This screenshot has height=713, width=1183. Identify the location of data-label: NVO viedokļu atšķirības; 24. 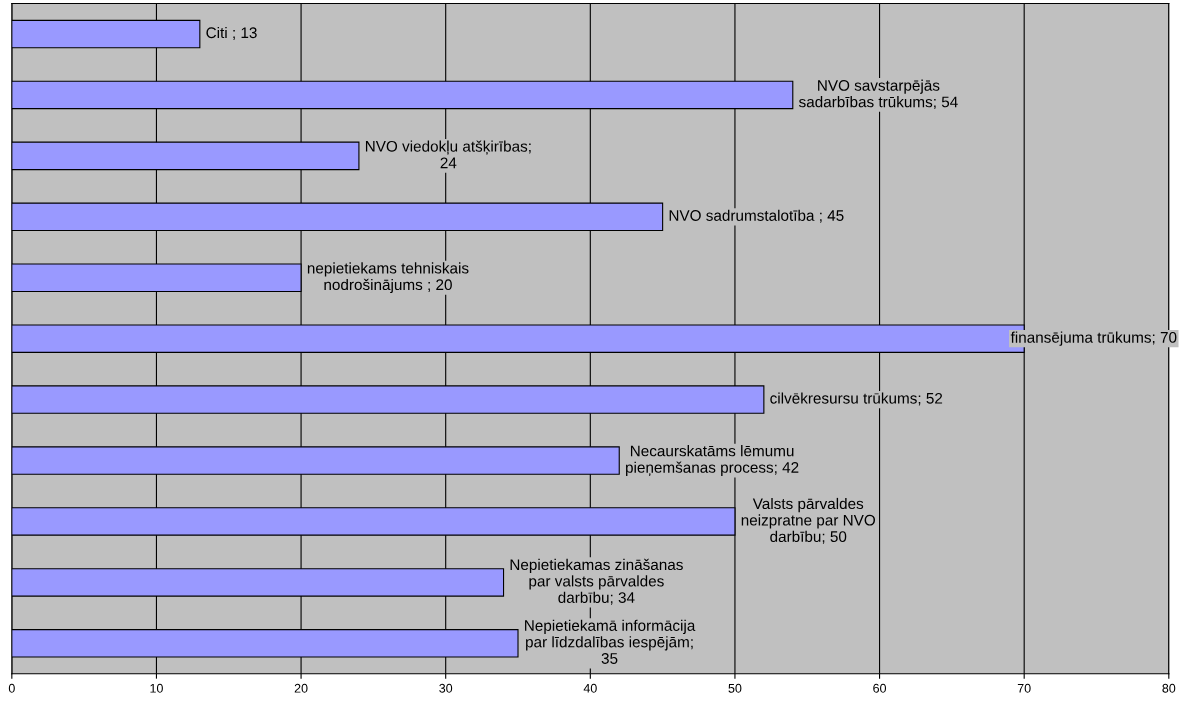
(448, 154).